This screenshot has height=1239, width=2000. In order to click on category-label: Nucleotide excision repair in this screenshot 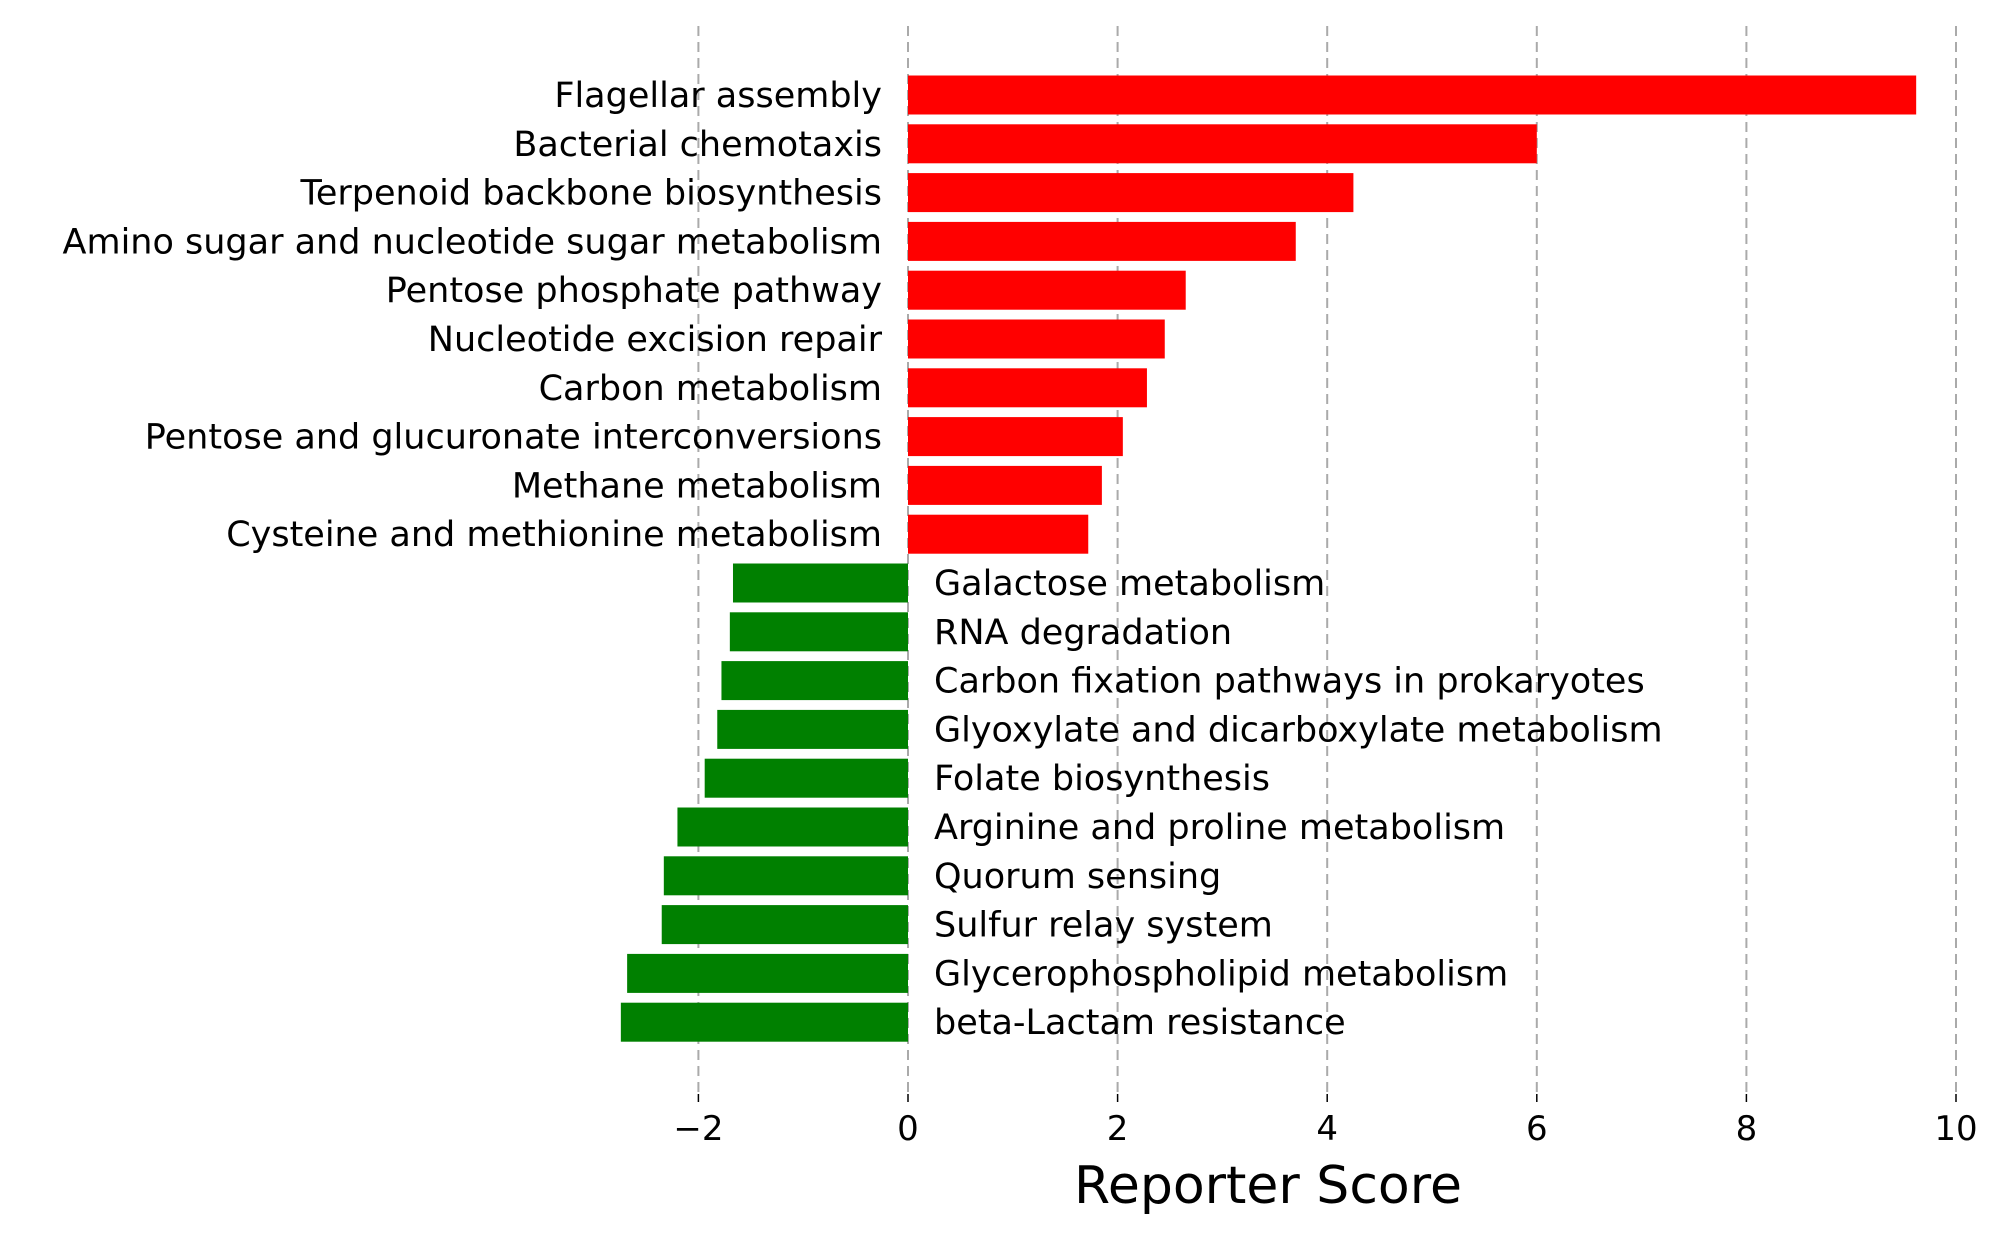, I will do `click(655, 340)`.